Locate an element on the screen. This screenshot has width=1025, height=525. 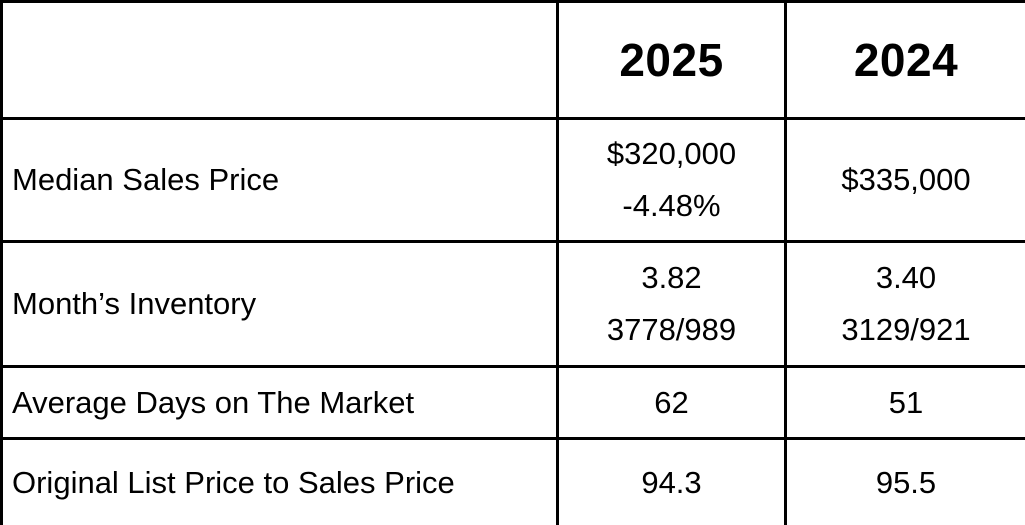
value-line: 3.82 is located at coordinates (671, 277).